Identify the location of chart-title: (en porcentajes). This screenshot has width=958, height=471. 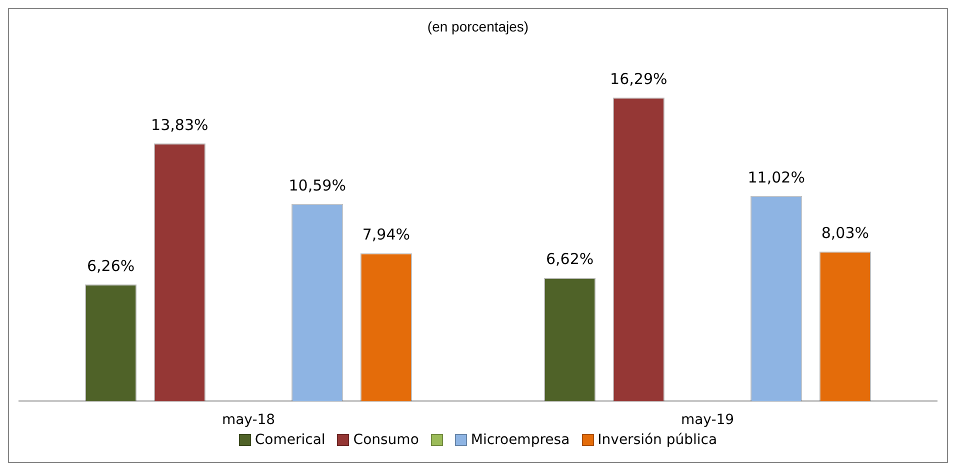
(478, 26).